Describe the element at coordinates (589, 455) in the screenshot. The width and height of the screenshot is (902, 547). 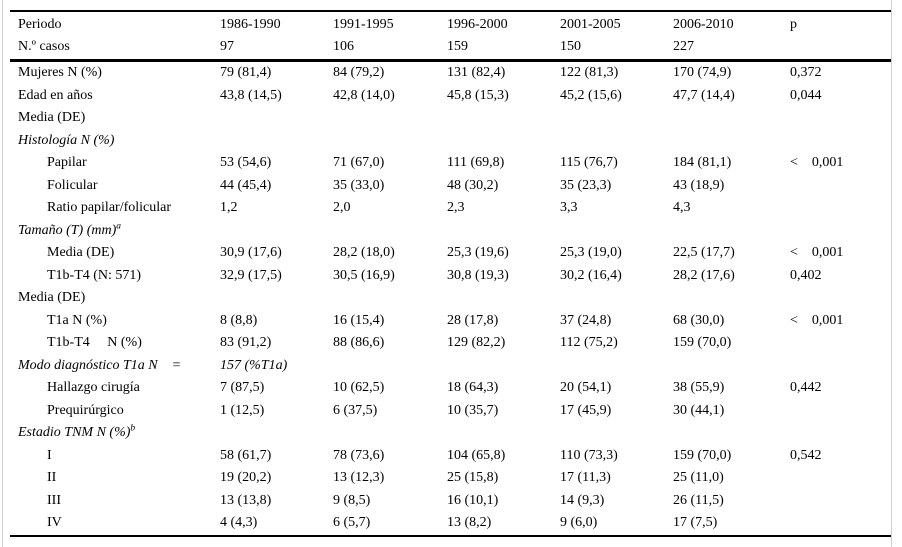
I see `row-value-2001-2005: 110 (73,3)` at that location.